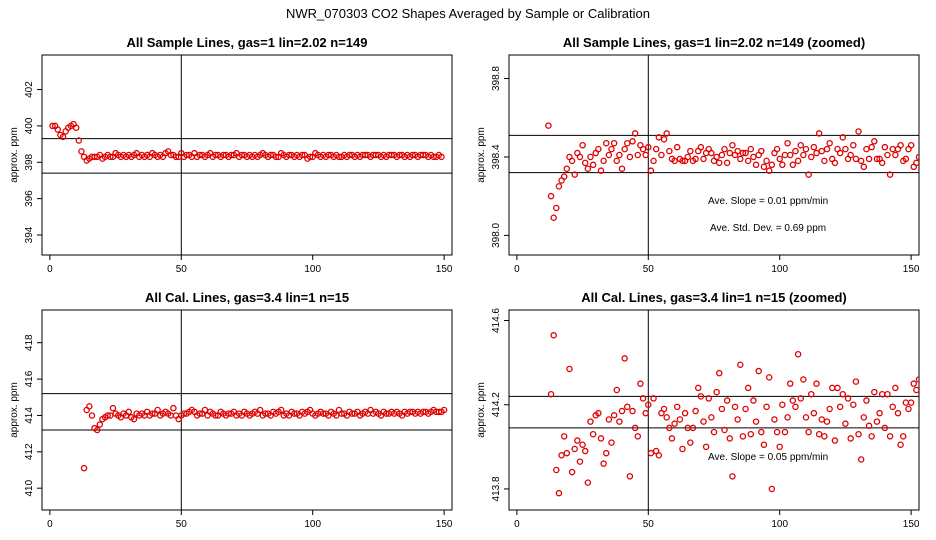 This screenshot has height=540, width=936. Describe the element at coordinates (50, 269) in the screenshot. I see `x-tick-label: 0` at that location.